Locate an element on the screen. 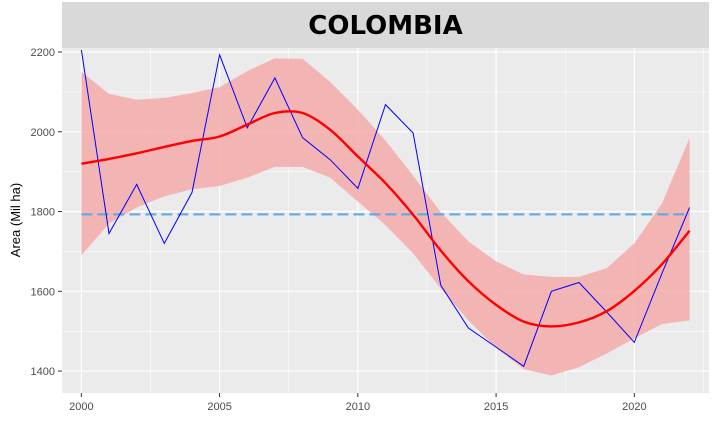  x-tick-label: 2000 is located at coordinates (81, 407).